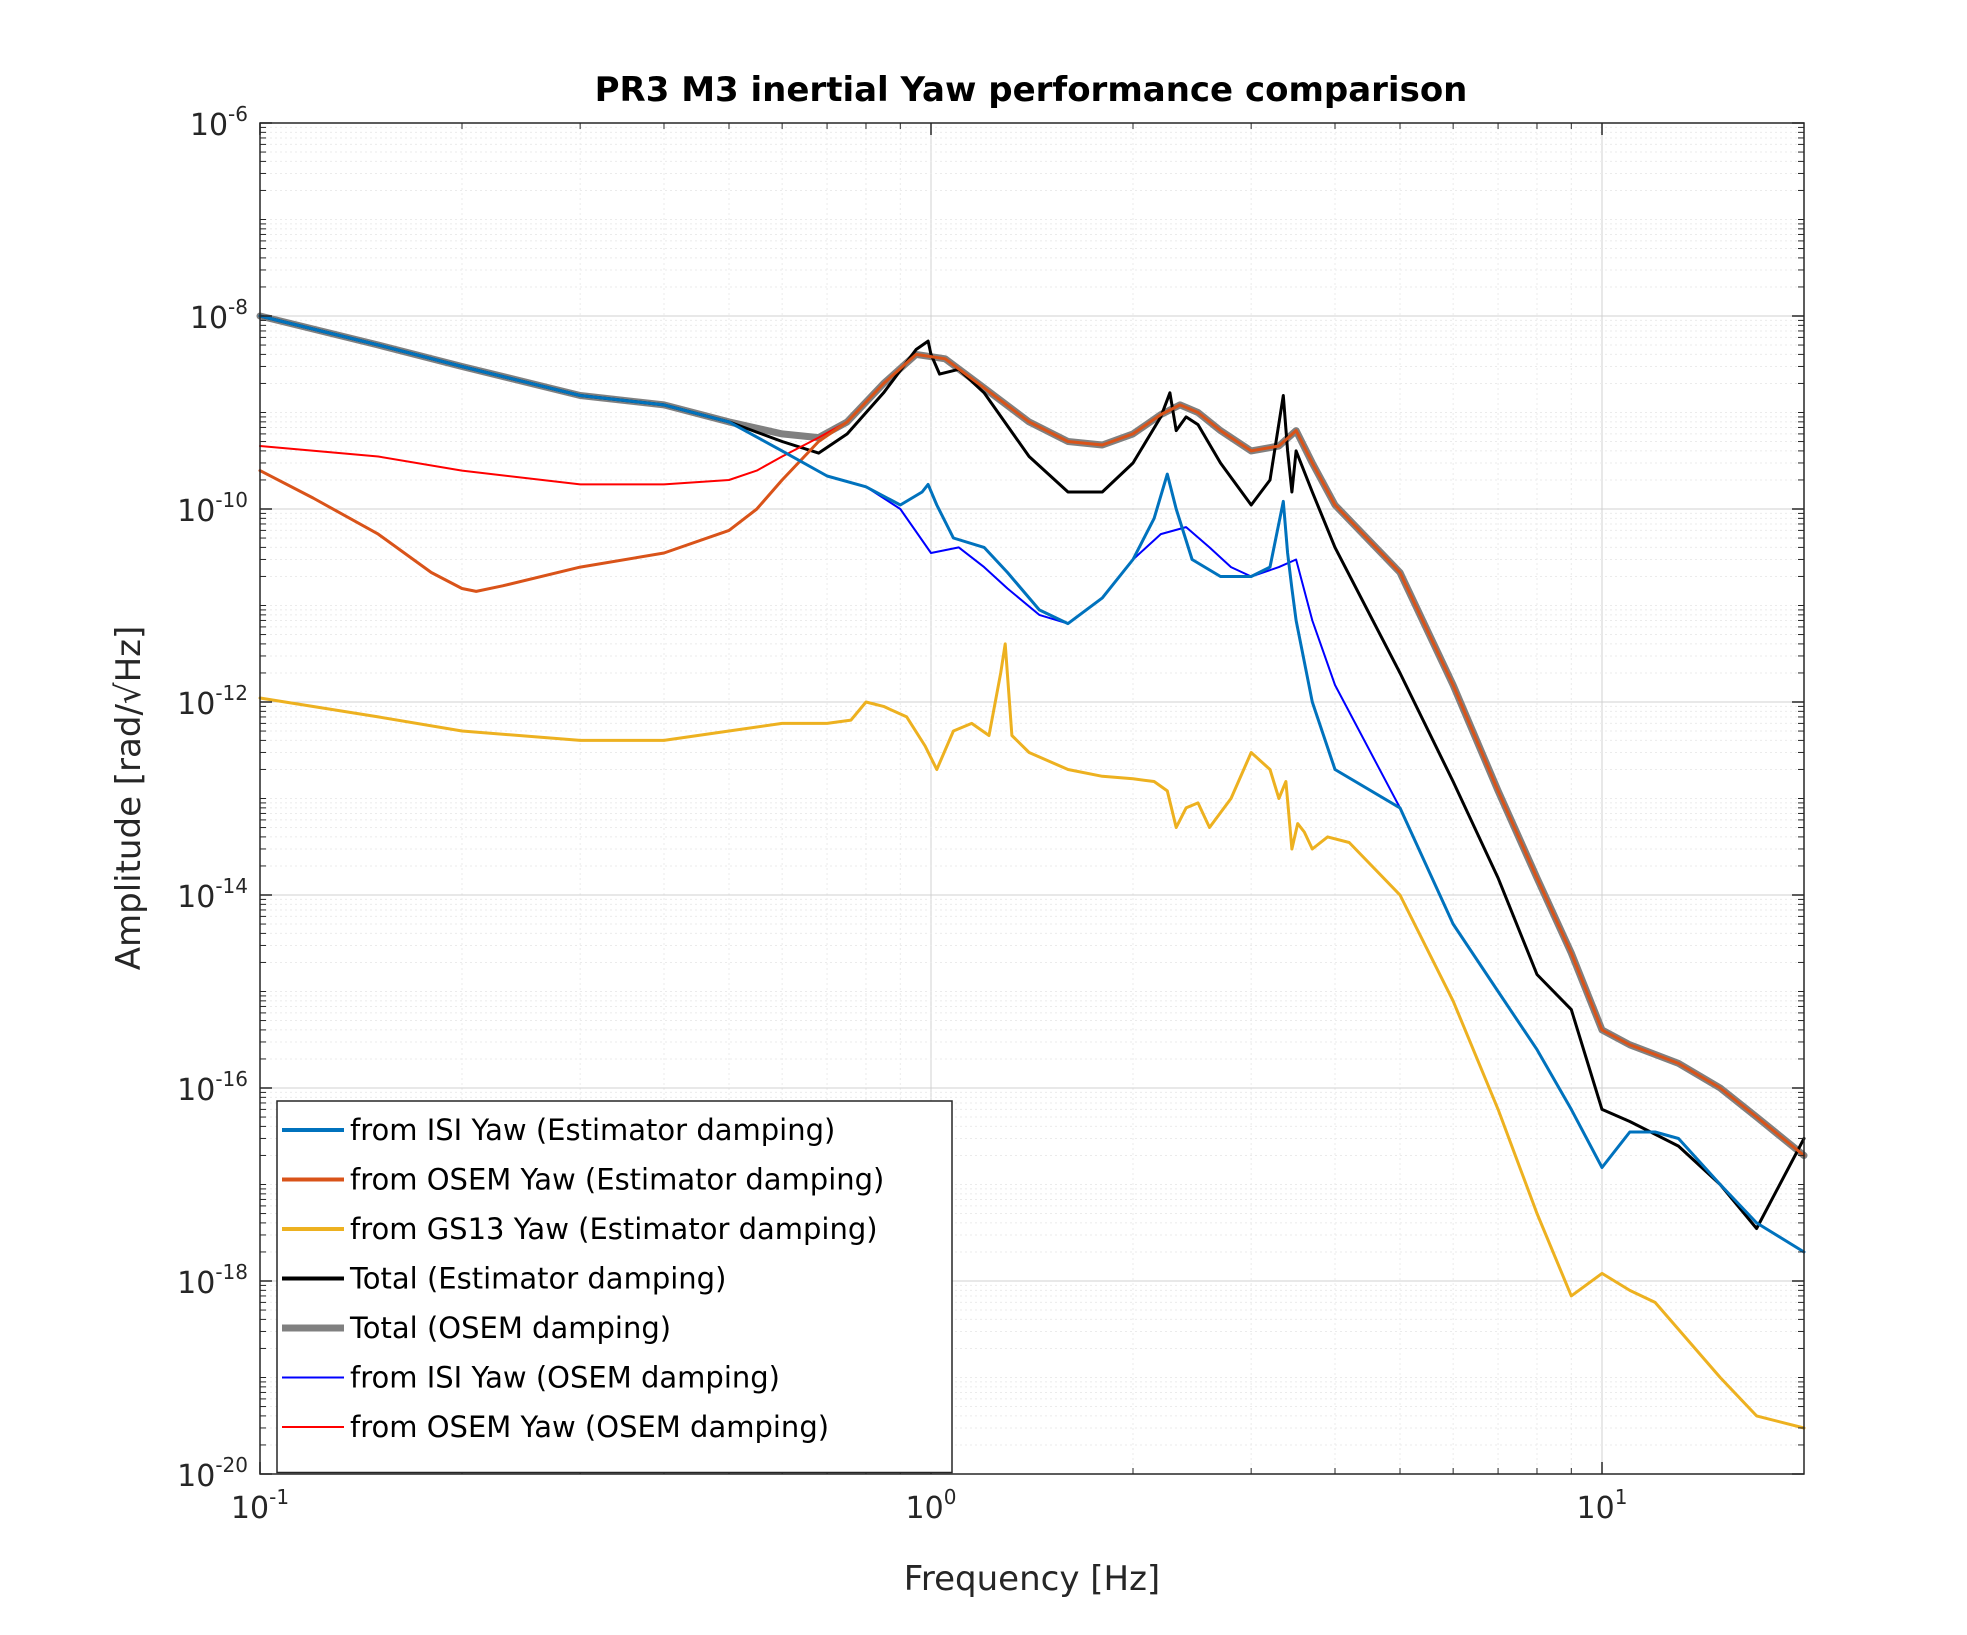 This screenshot has width=1967, height=1635. What do you see at coordinates (260, 1505) in the screenshot?
I see `x-tick-label: 10⁻¹` at bounding box center [260, 1505].